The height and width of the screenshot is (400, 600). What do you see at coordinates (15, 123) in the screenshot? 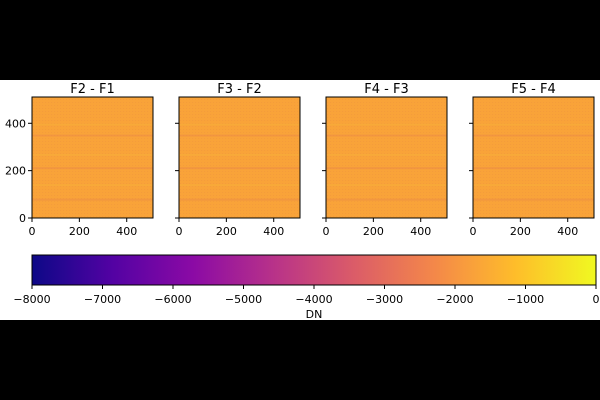
I see `y-tick-label: 400` at bounding box center [15, 123].